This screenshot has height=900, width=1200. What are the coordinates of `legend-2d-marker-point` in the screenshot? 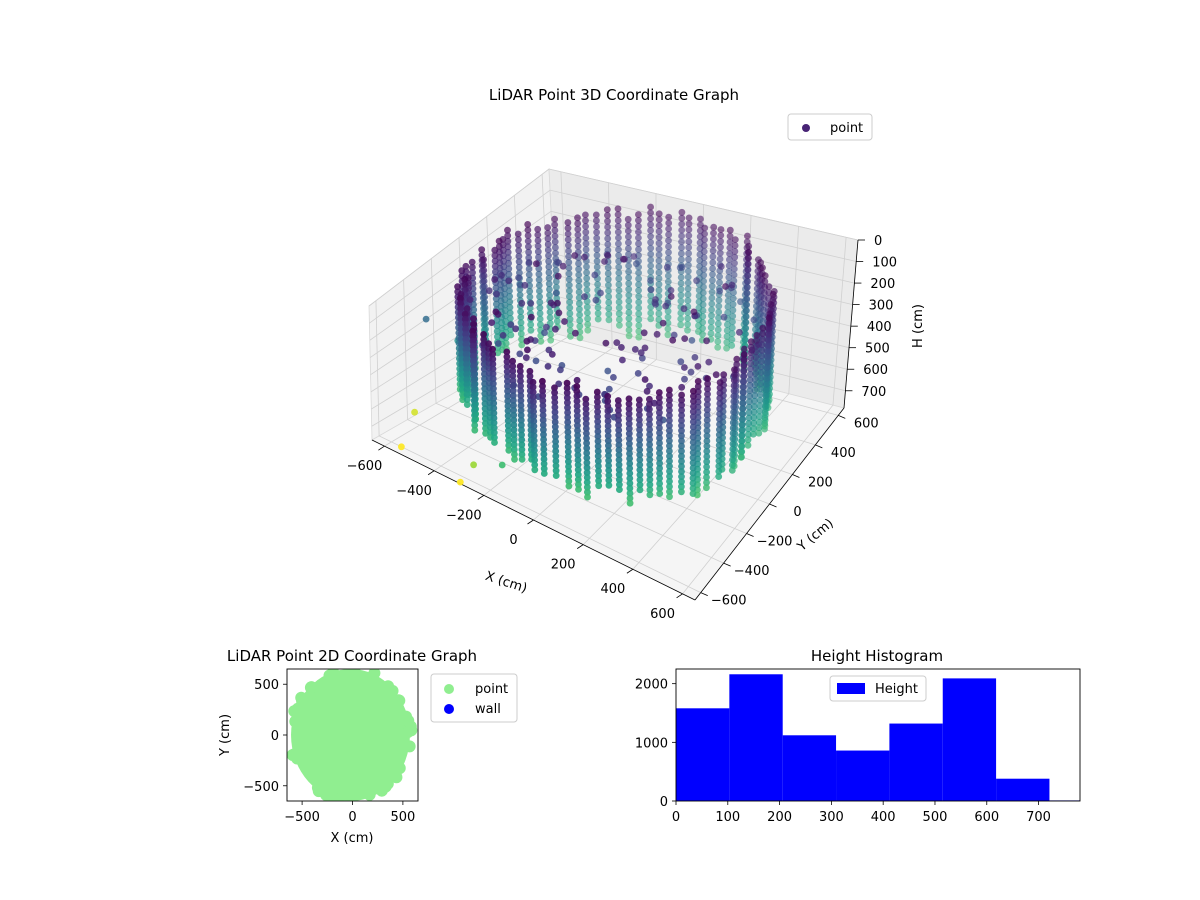 It's located at (449, 689).